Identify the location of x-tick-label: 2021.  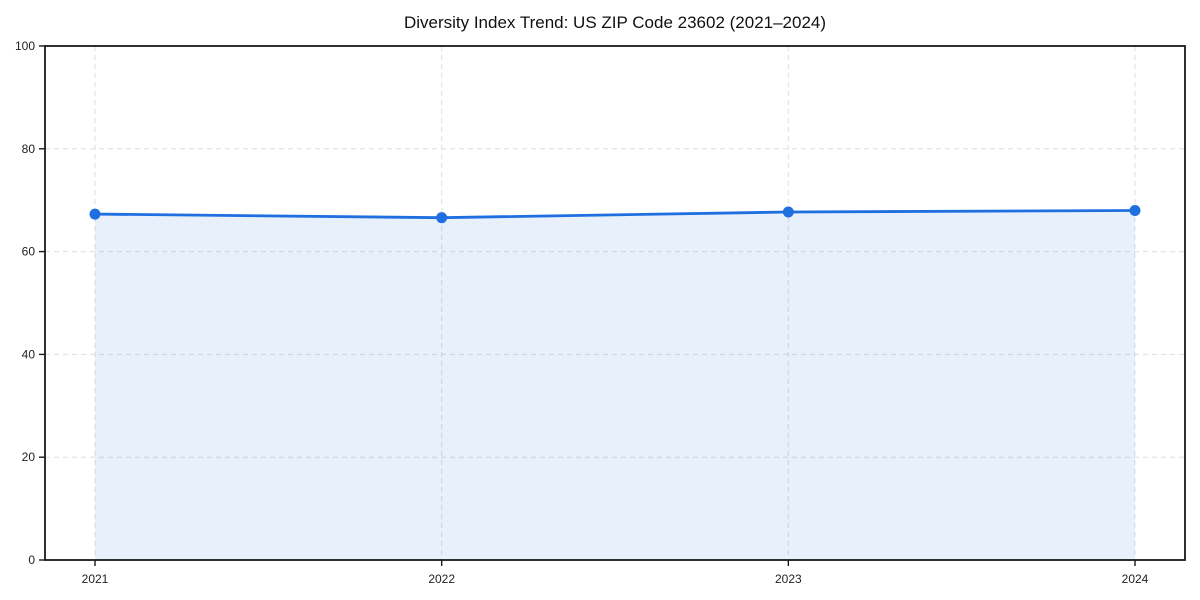
(95, 579).